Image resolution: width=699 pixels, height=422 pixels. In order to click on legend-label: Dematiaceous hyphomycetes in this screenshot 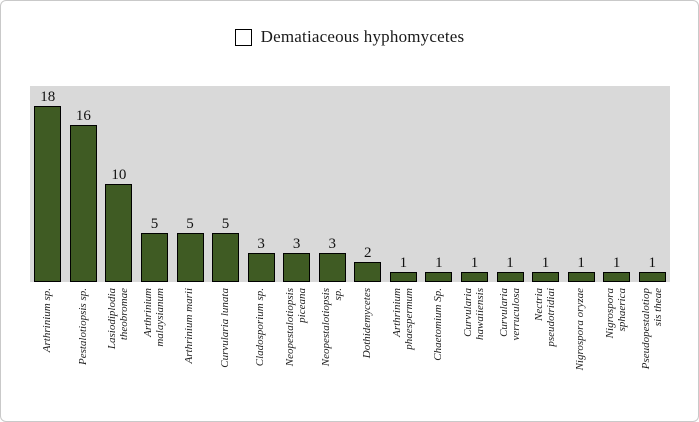, I will do `click(362, 36)`.